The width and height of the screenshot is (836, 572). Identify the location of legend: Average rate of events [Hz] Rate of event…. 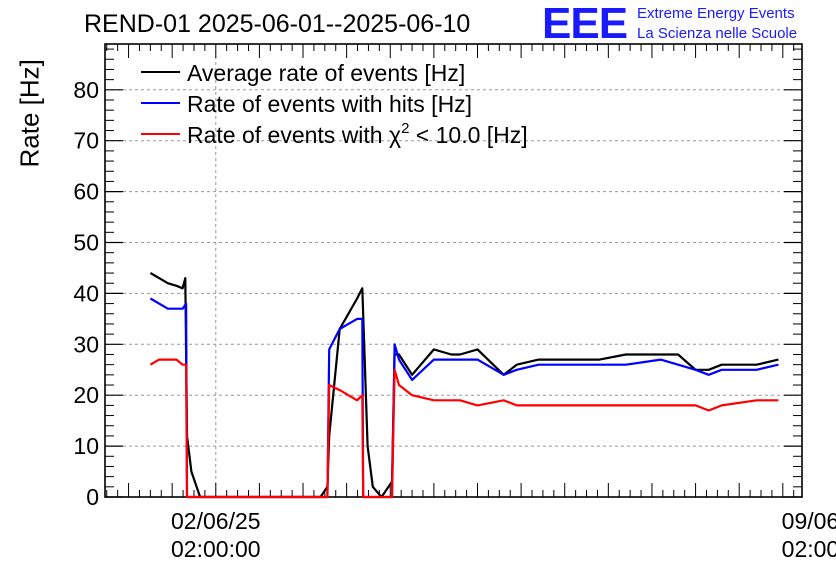
(334, 104).